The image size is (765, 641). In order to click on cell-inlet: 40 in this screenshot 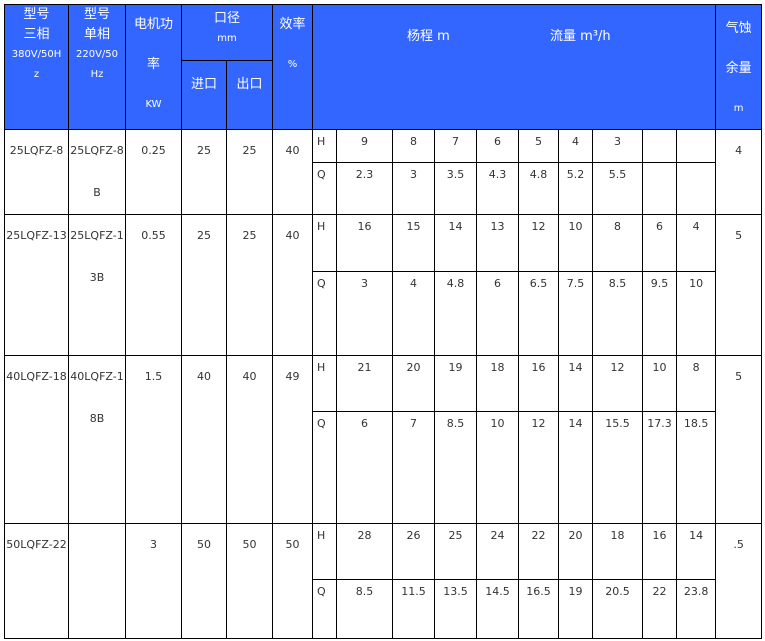, I will do `click(204, 439)`.